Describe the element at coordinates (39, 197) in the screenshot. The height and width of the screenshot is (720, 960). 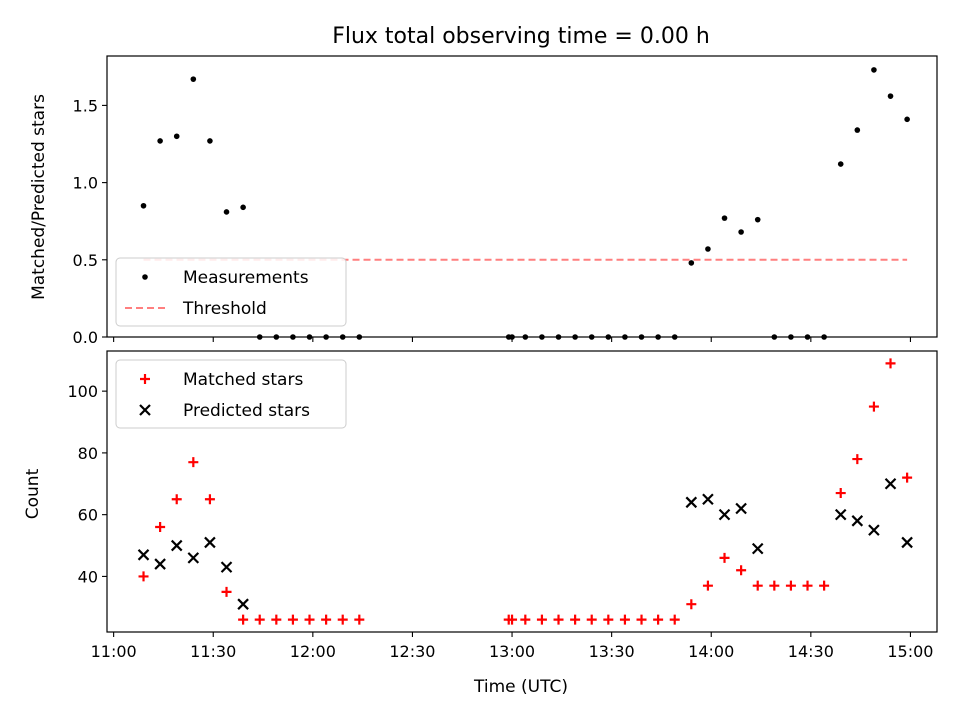
I see `top-y-axis-label: Matched/Predicted stars` at that location.